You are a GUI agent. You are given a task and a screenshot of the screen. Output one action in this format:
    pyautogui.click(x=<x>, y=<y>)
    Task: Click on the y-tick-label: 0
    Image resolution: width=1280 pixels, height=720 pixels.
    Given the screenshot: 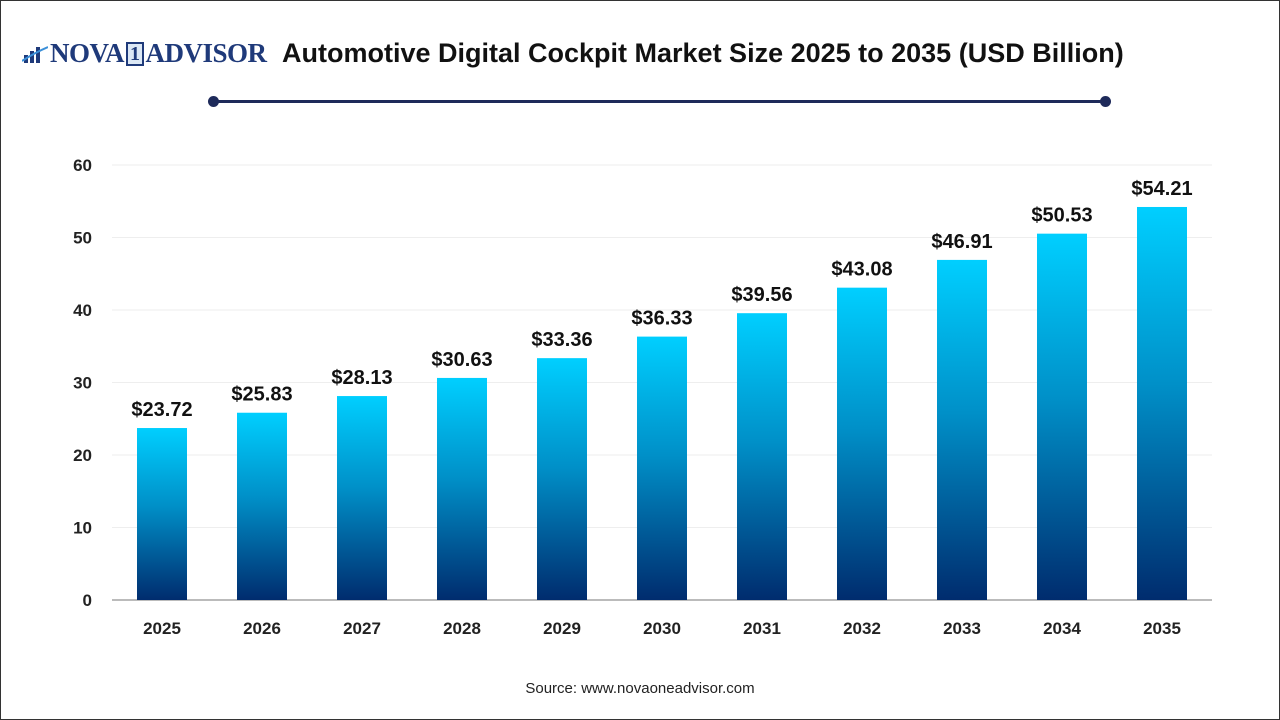 What is the action you would take?
    pyautogui.click(x=87, y=600)
    